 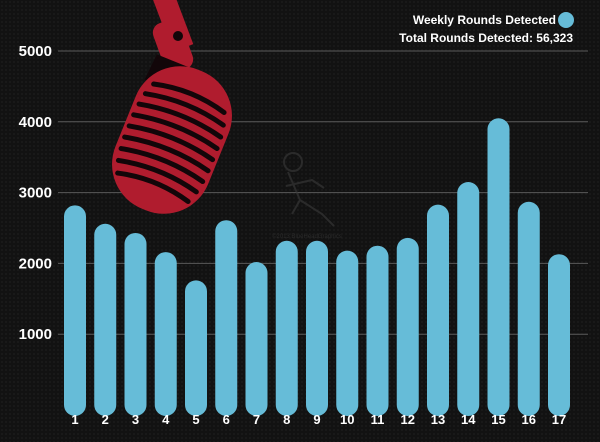 What do you see at coordinates (378, 419) in the screenshot?
I see `x-tick-label: 11` at bounding box center [378, 419].